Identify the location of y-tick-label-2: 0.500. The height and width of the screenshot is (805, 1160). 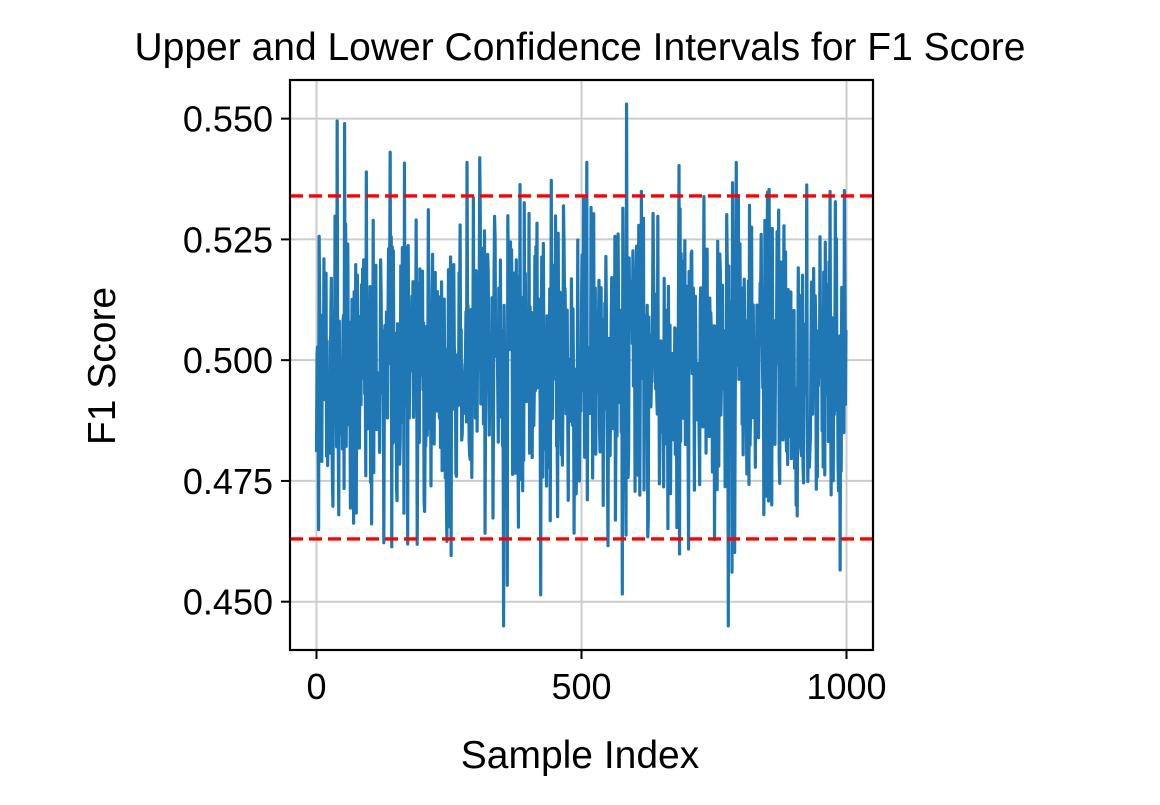
(228, 360).